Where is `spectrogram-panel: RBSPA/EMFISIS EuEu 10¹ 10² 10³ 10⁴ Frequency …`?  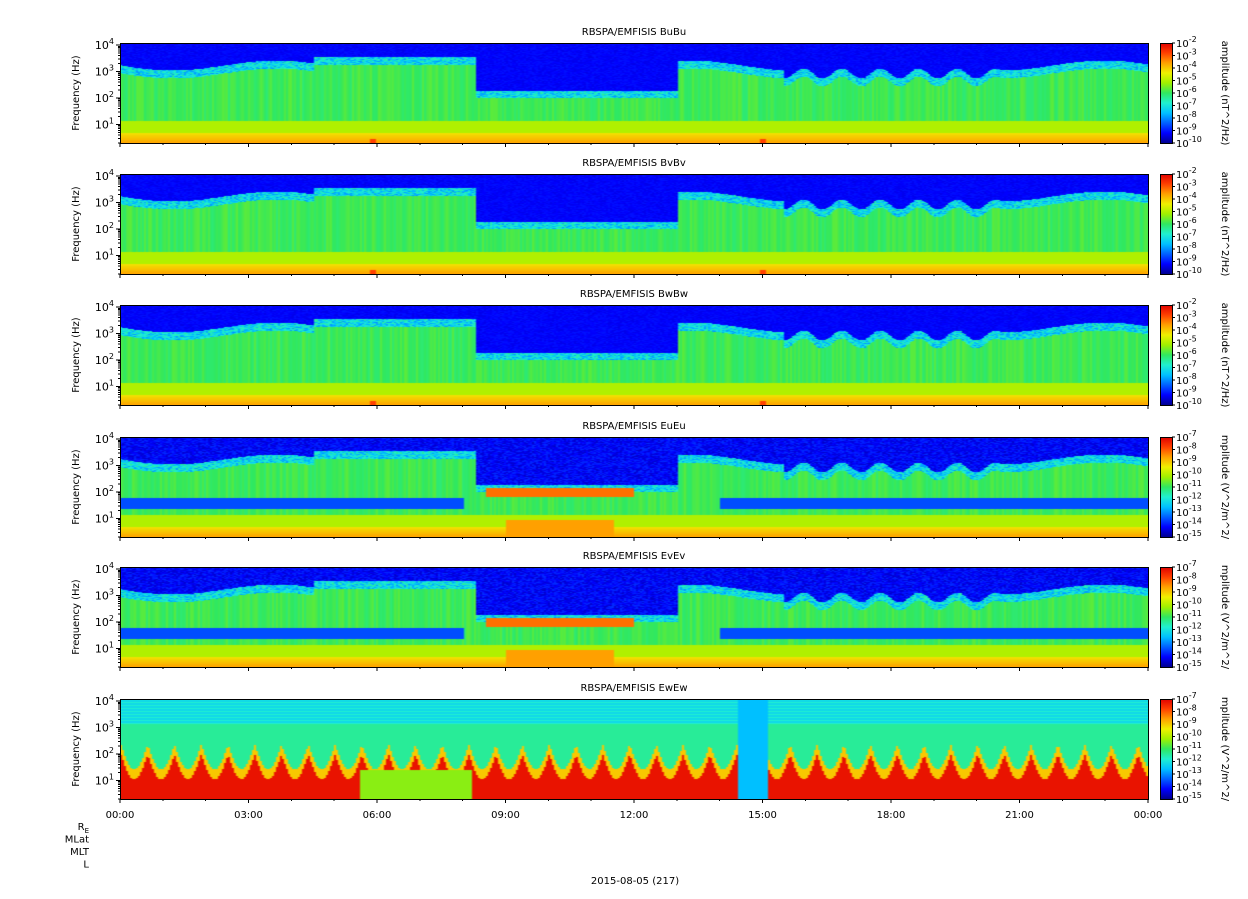
spectrogram-panel: RBSPA/EMFISIS EuEu 10¹ 10² 10³ 10⁴ Frequency … is located at coordinates (650, 482).